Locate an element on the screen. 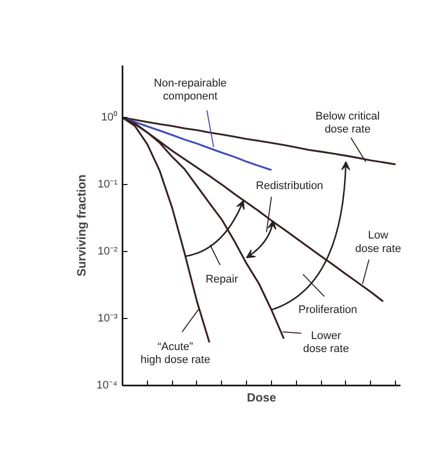 This screenshot has width=430, height=455. series-label: Low dose rate is located at coordinates (378, 242).